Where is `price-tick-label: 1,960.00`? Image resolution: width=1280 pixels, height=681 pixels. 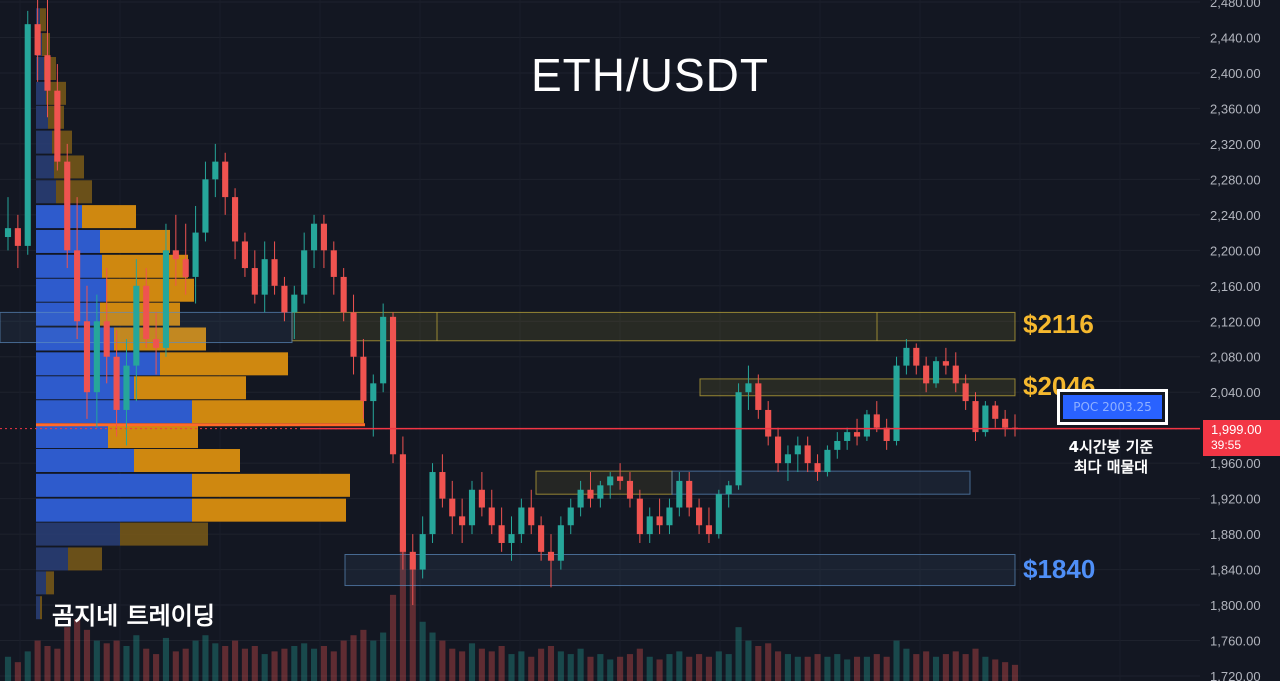 price-tick-label: 1,960.00 is located at coordinates (1235, 463).